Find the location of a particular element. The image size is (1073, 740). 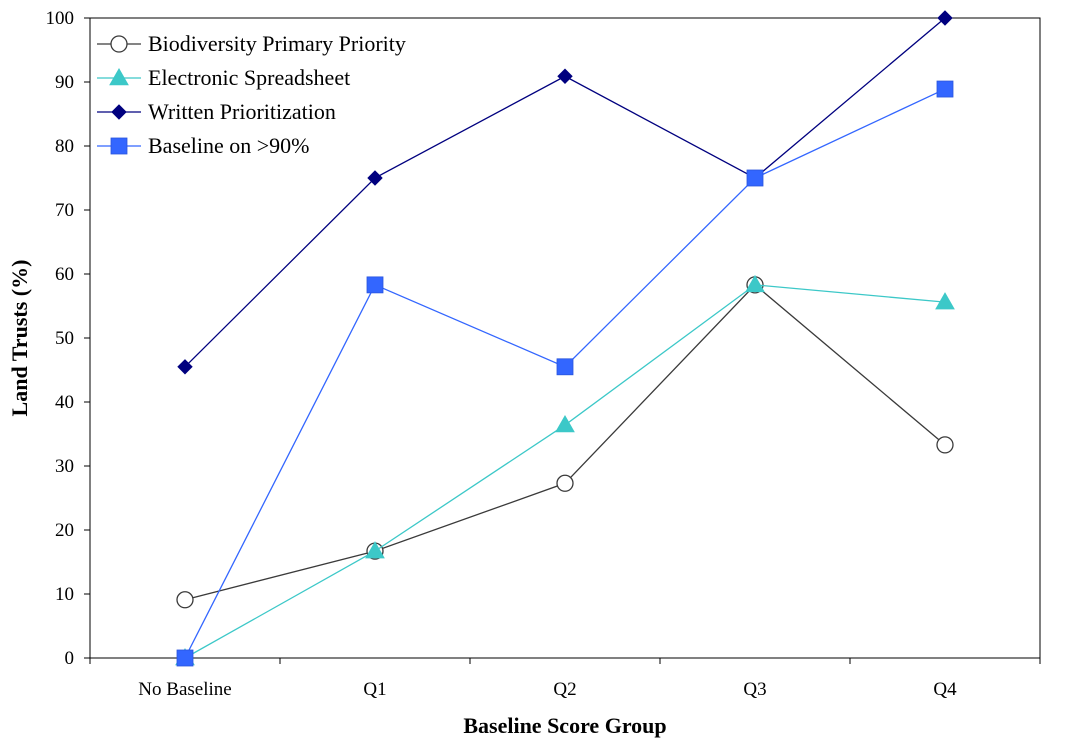

legend-label: Baseline on >90% is located at coordinates (229, 145).